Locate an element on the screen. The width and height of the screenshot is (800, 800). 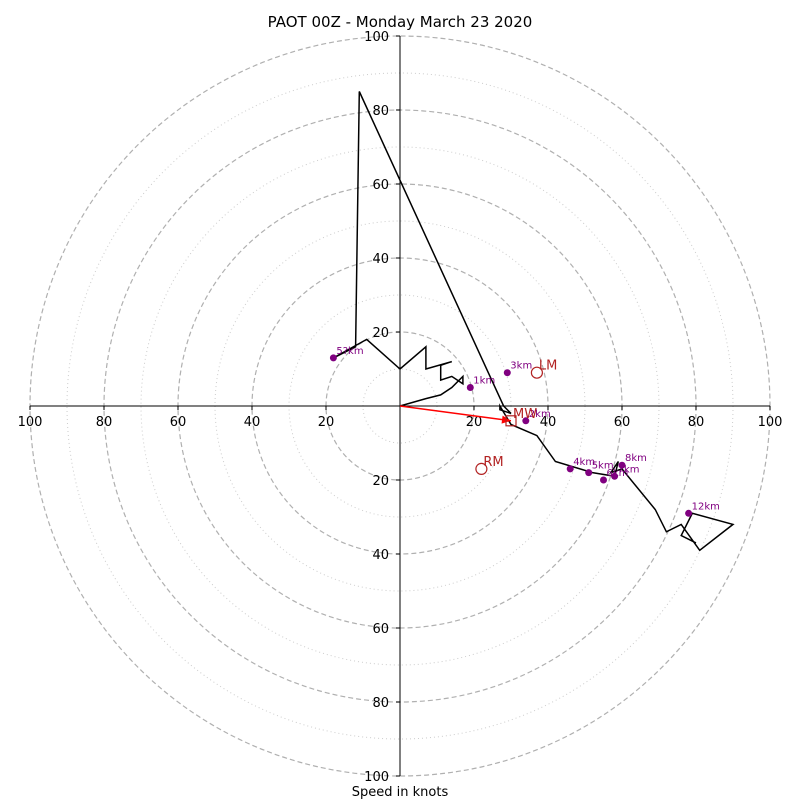
chart-title: PAOT 00Z - Monday March 23 2020 is located at coordinates (400, 22).